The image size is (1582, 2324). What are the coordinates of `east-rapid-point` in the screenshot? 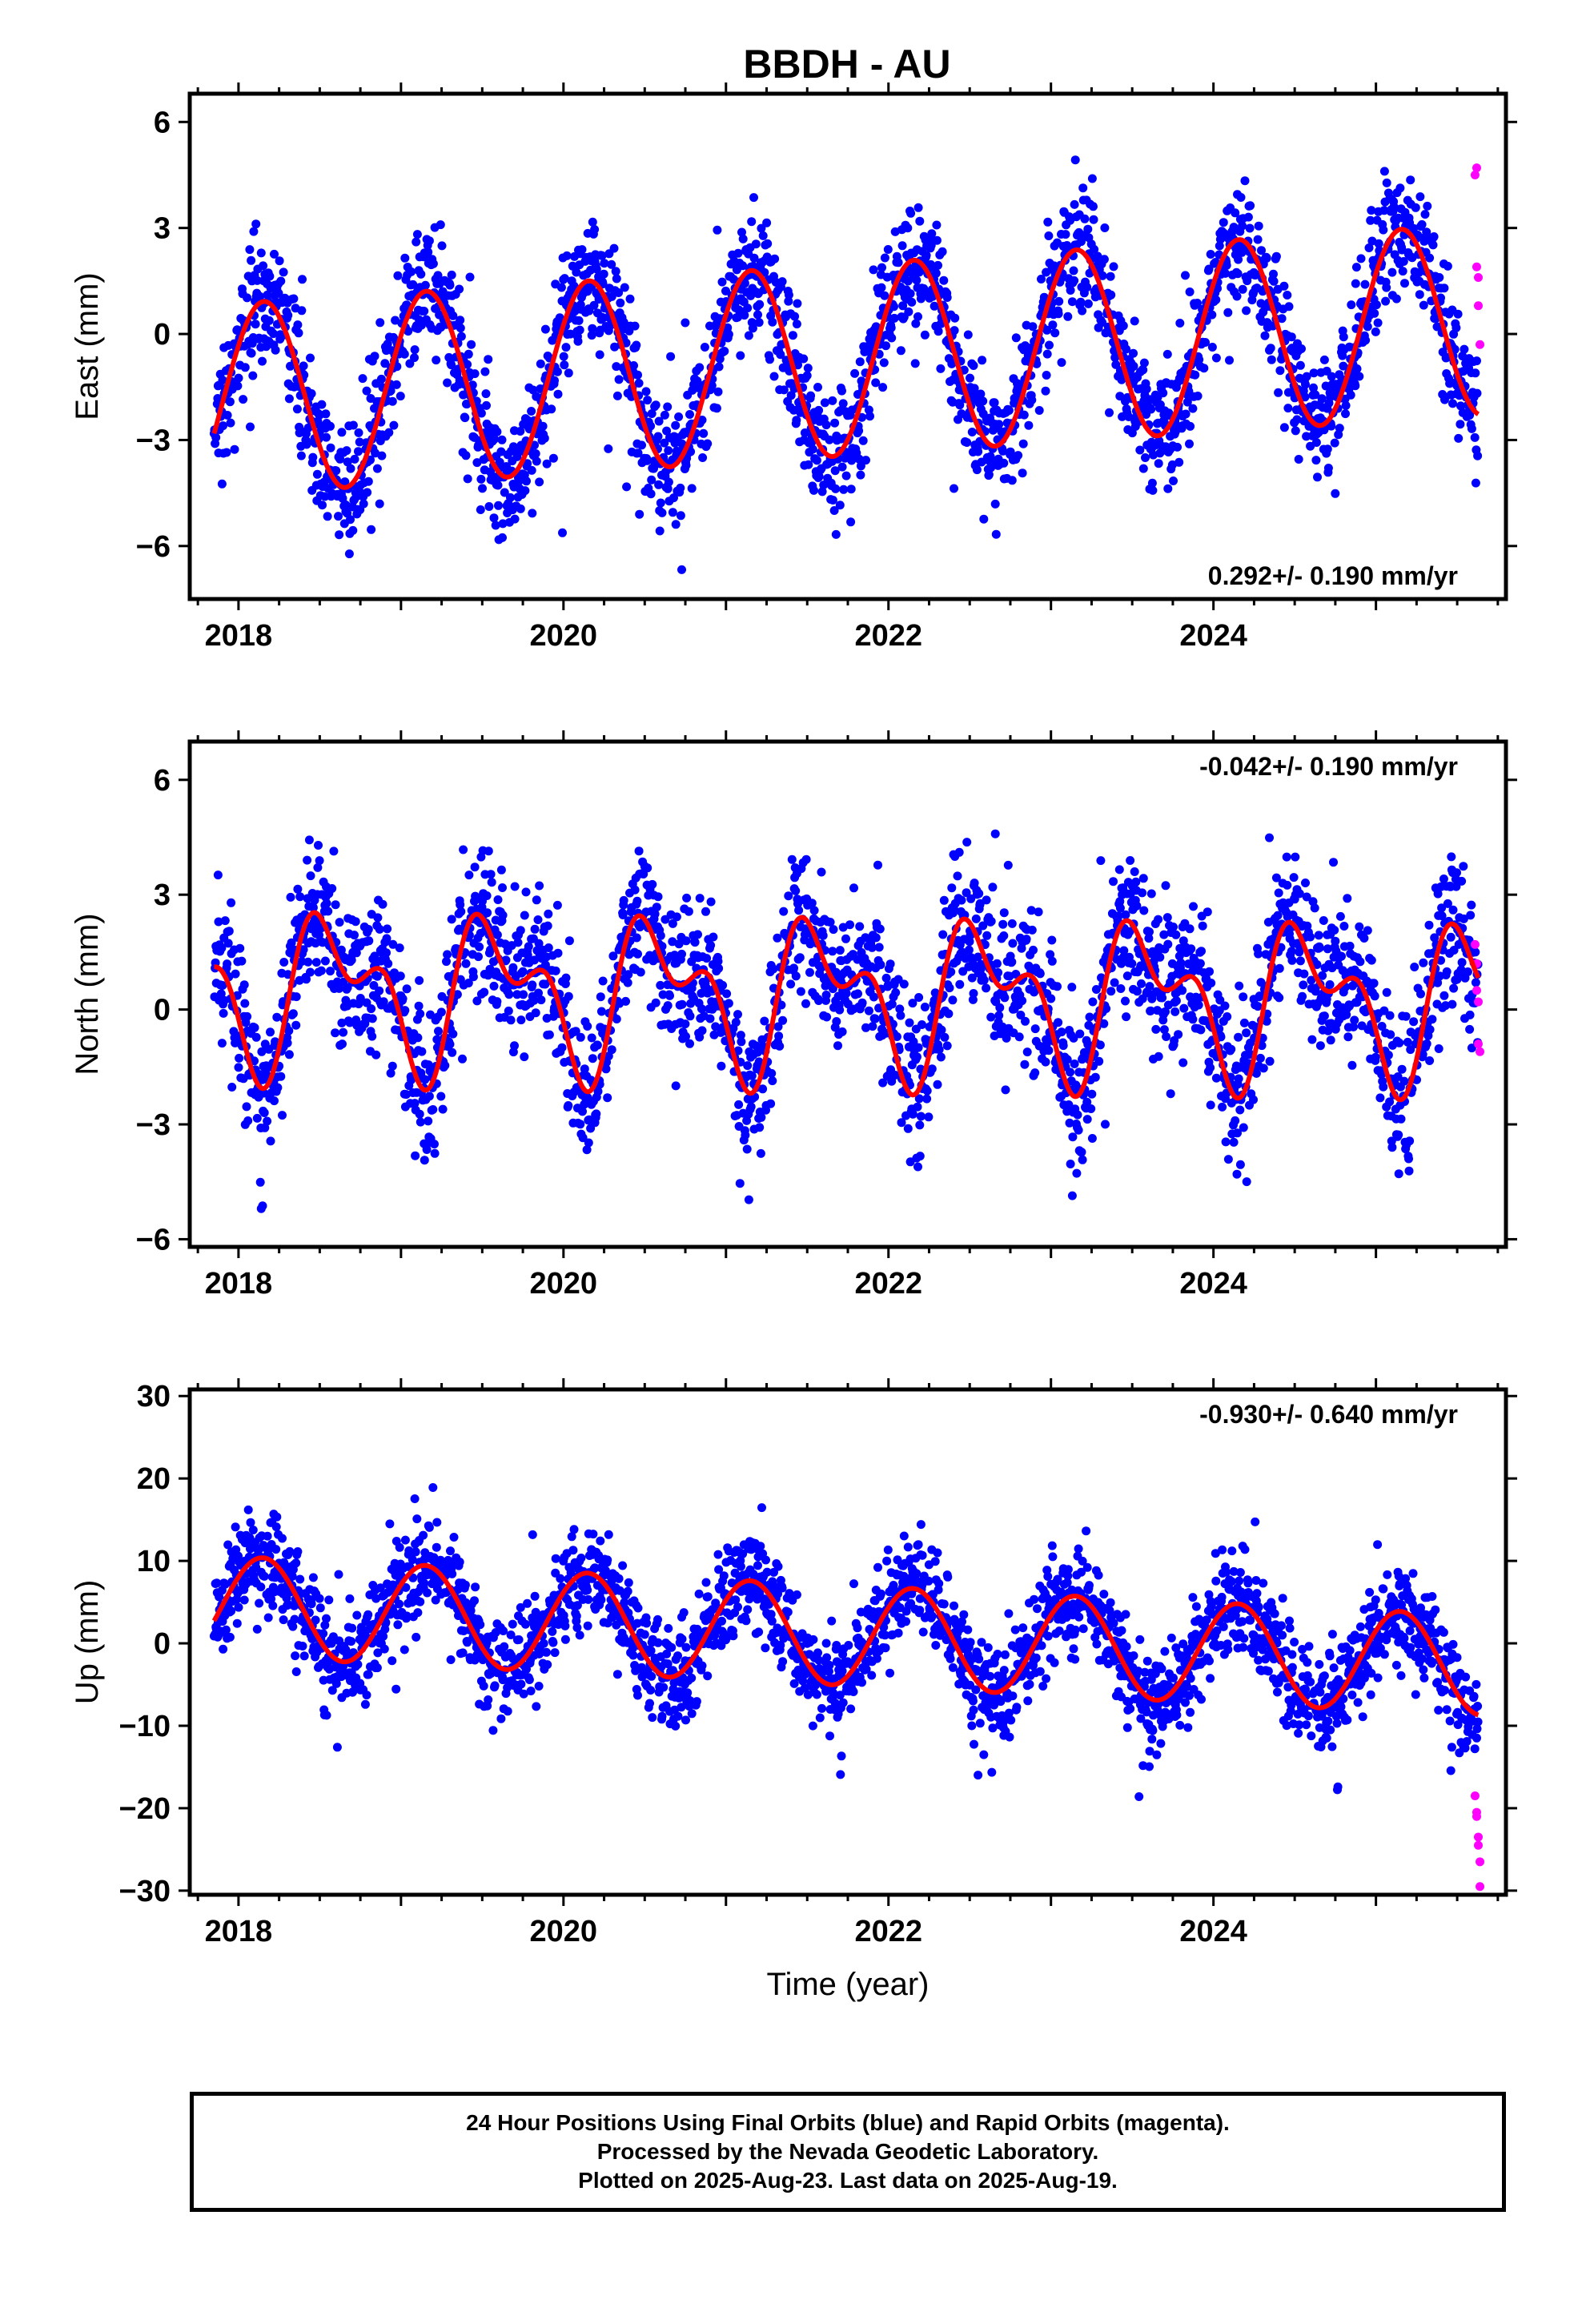 It's located at (1478, 277).